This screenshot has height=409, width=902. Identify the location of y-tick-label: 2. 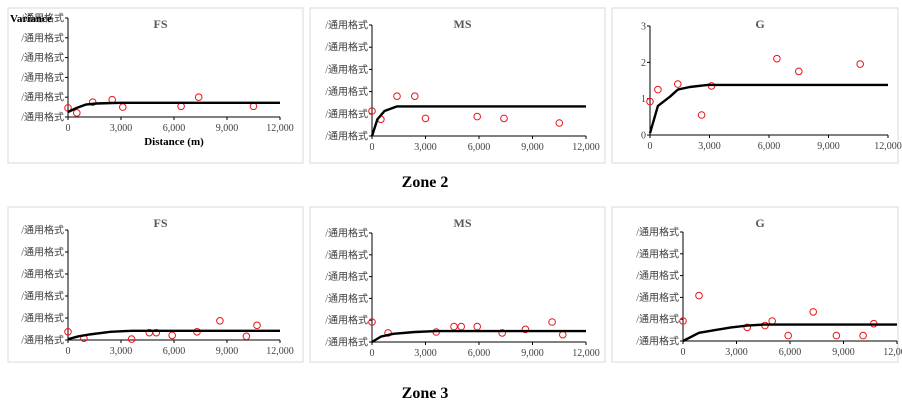
(643, 63).